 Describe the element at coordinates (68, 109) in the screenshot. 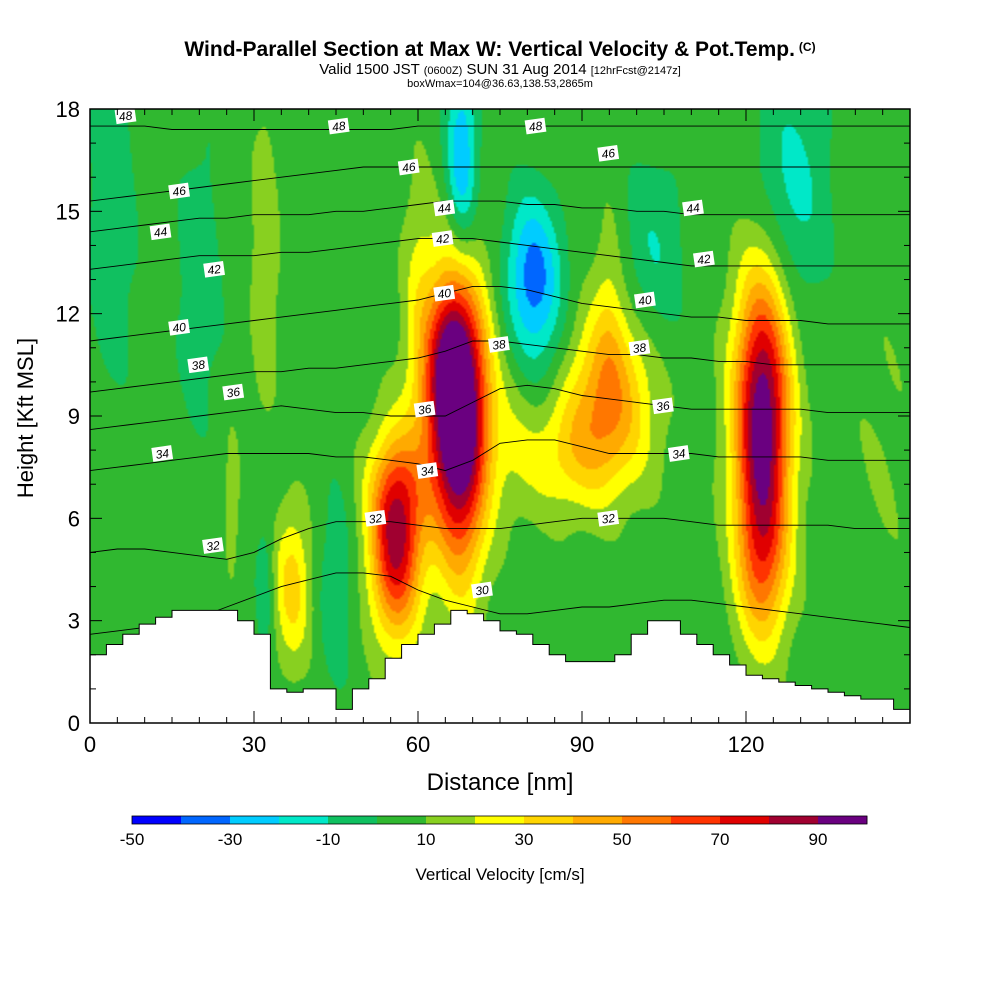

I see `y-tick-label: 18` at that location.